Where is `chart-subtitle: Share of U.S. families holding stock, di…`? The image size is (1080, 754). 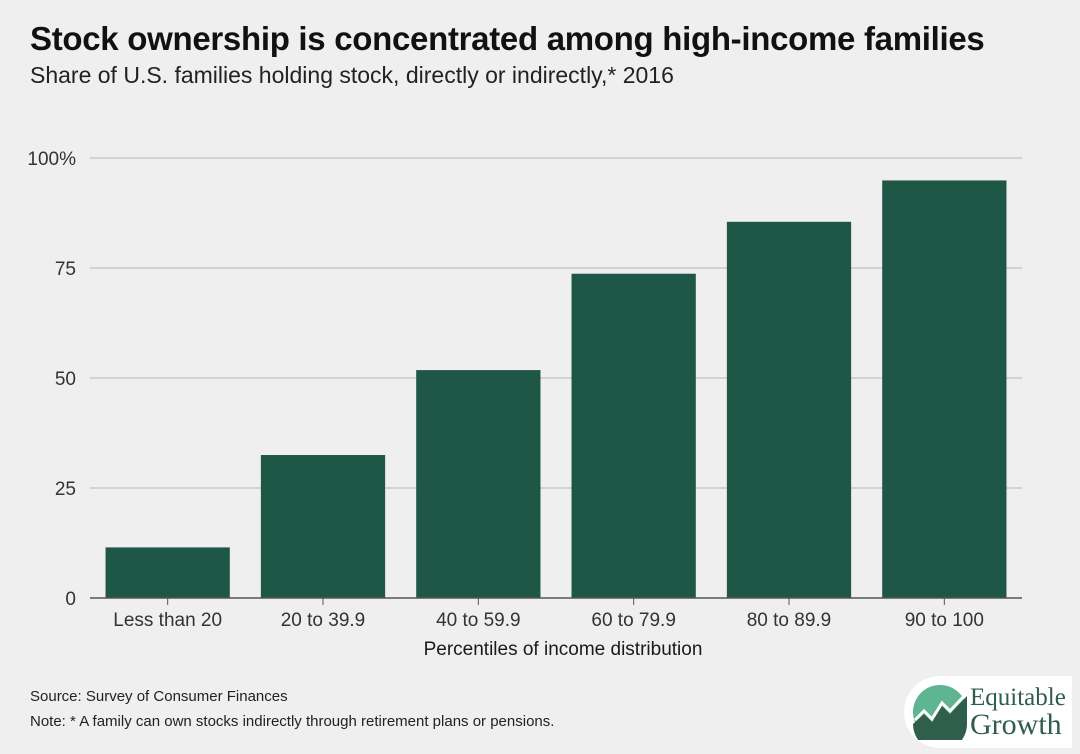
chart-subtitle: Share of U.S. families holding stock, di… is located at coordinates (352, 75).